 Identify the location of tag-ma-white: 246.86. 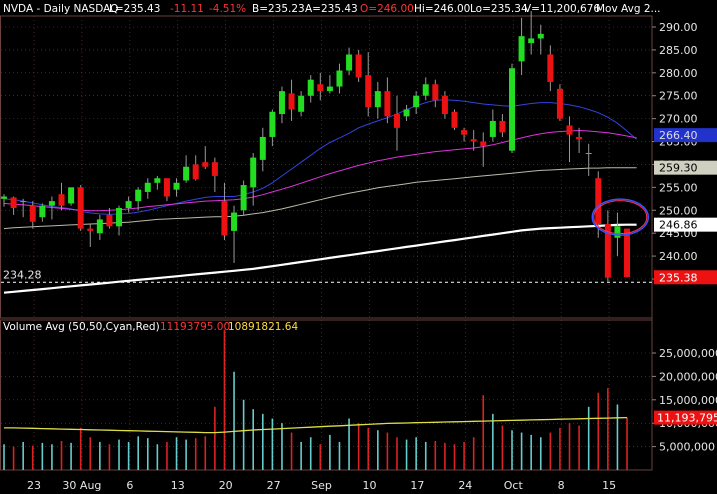
(678, 225).